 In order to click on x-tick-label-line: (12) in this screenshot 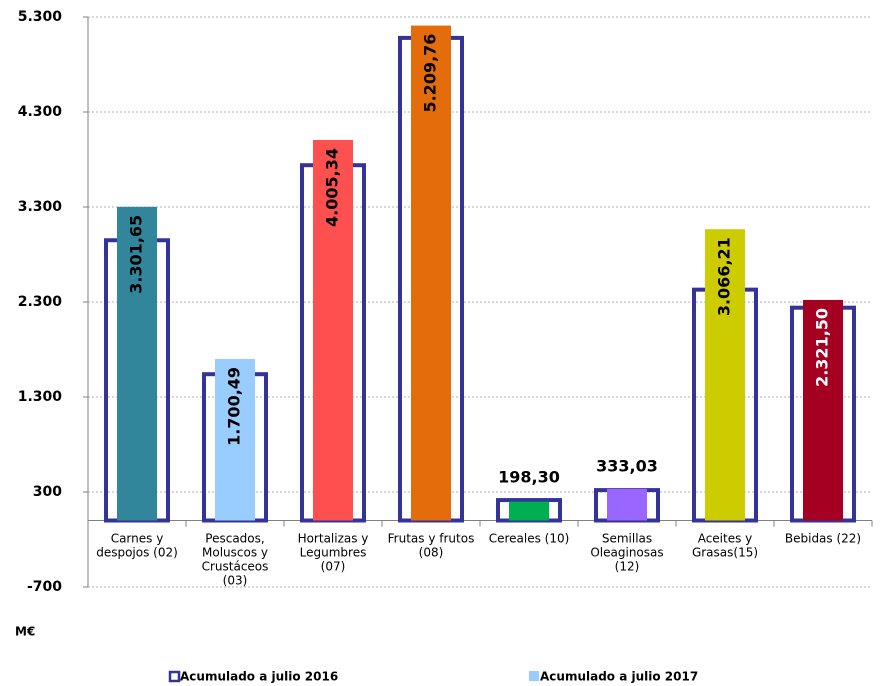, I will do `click(627, 566)`.